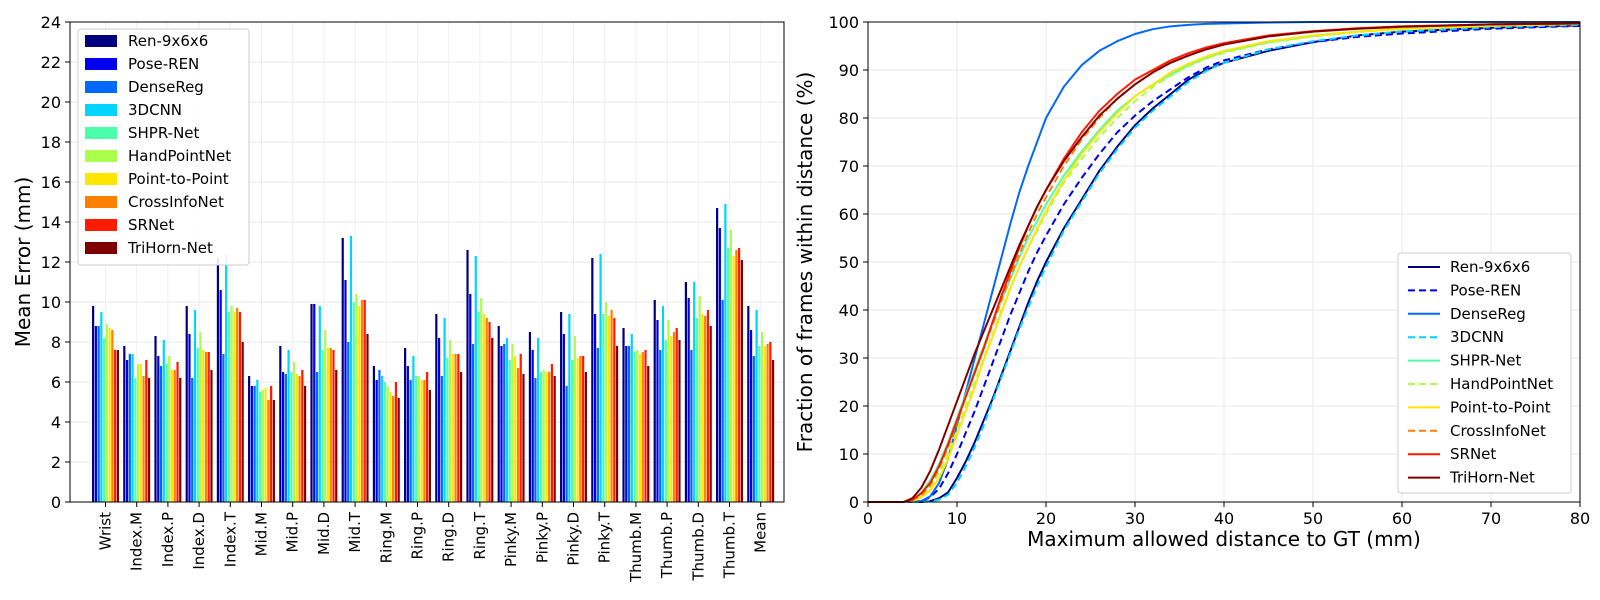 This screenshot has height=600, width=1600. I want to click on bar-legend-label: CrossInfoNet, so click(176, 202).